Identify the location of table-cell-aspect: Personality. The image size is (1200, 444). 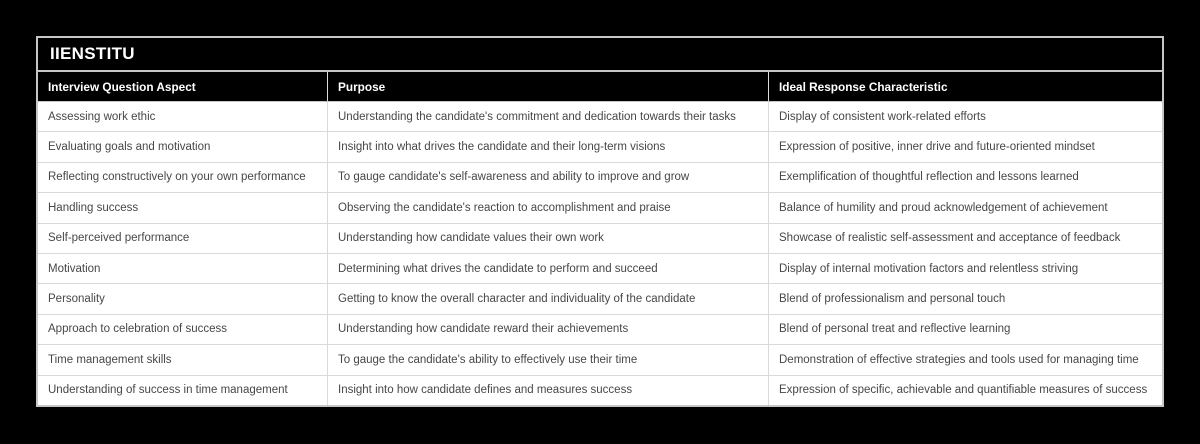
(76, 299).